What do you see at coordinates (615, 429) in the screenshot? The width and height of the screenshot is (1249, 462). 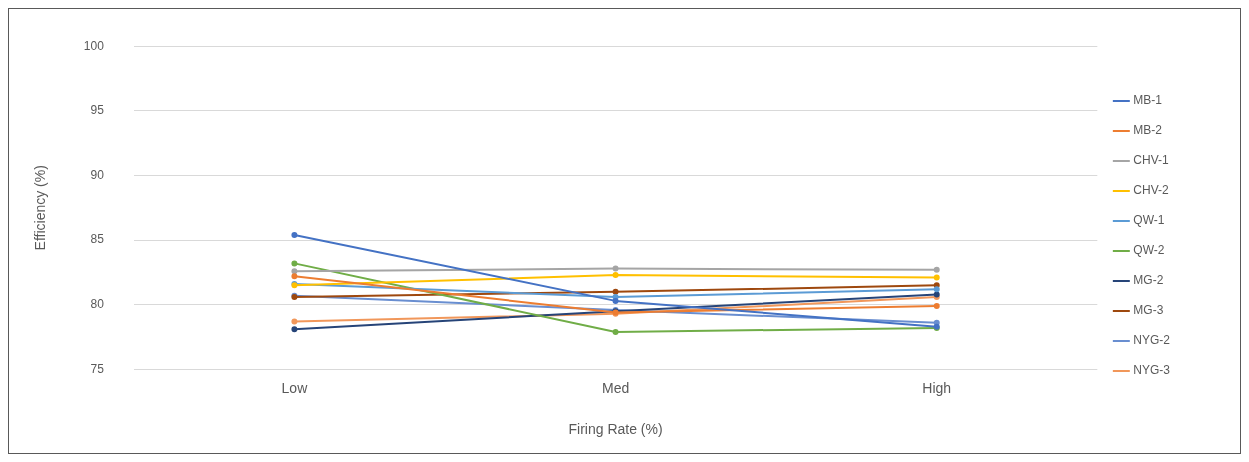 I see `x-axis-title: Firing Rate (%)` at bounding box center [615, 429].